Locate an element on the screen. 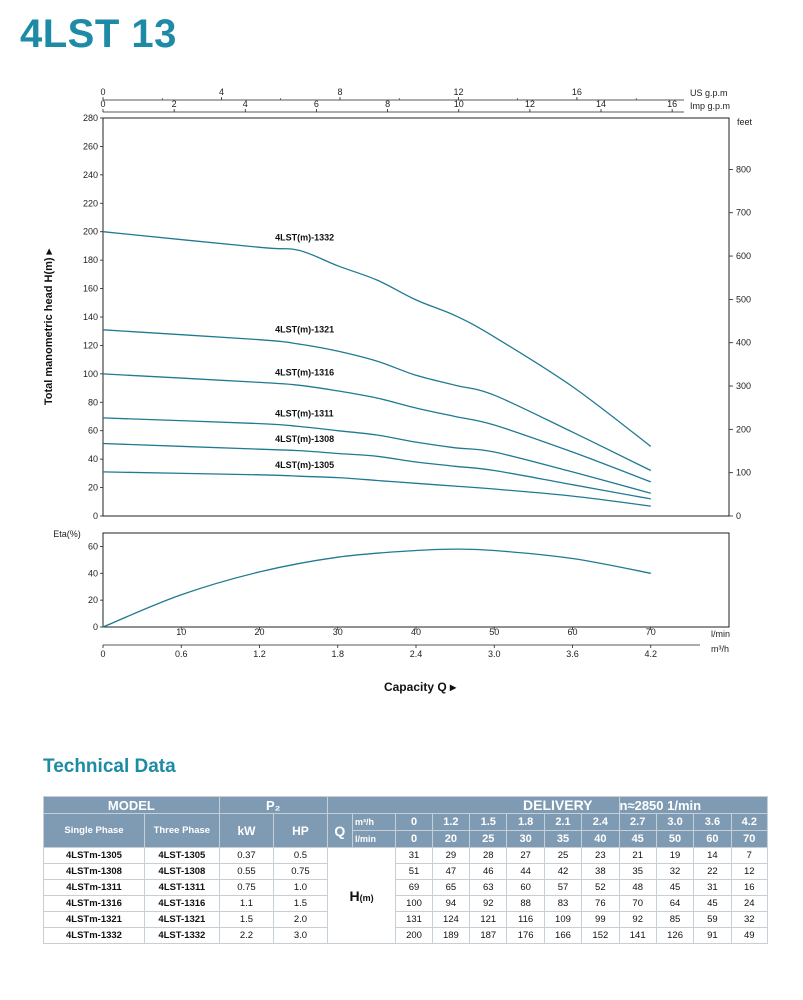  head-value: 63 is located at coordinates (488, 887).